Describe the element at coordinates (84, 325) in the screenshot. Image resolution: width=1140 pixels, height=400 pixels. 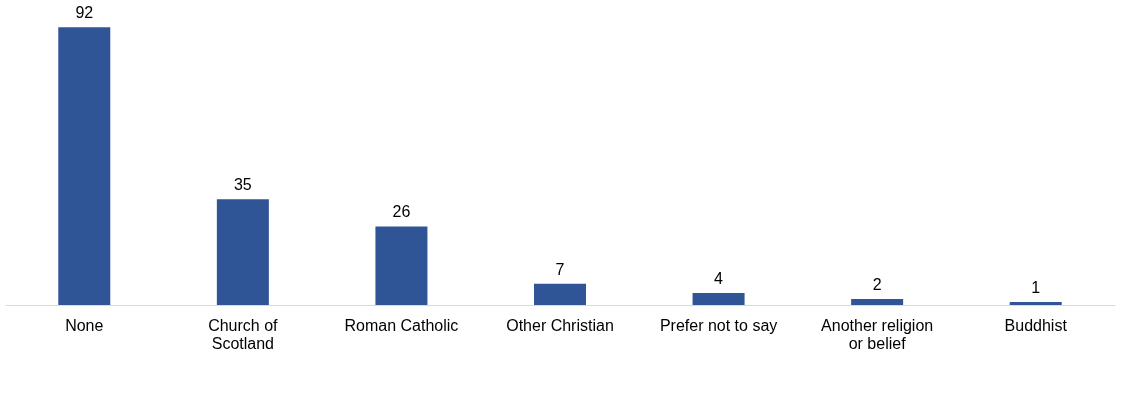
I see `x-tick-label: None` at that location.